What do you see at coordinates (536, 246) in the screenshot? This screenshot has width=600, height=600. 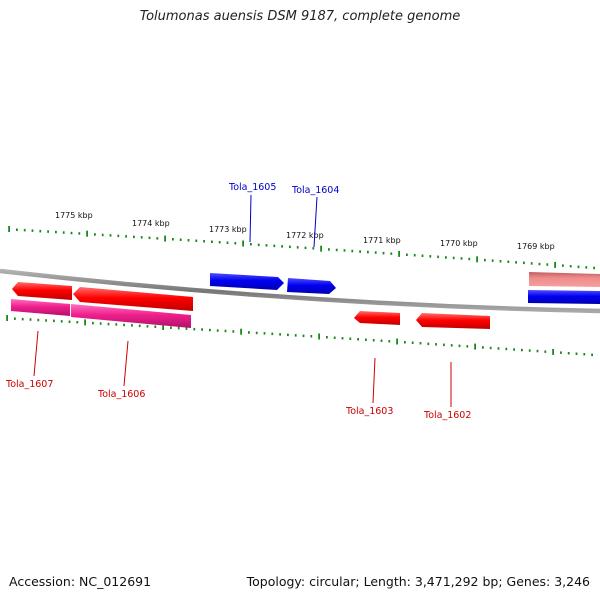 I see `scale-label-1769: 1769 kbp` at bounding box center [536, 246].